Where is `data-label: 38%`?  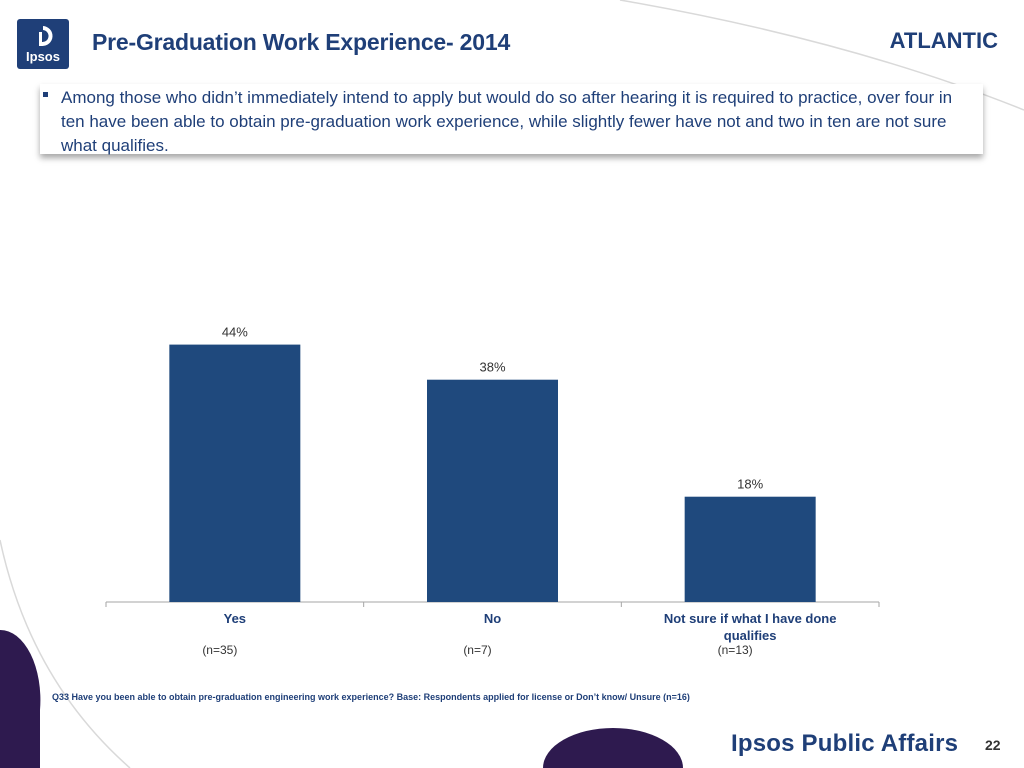 data-label: 38% is located at coordinates (492, 367).